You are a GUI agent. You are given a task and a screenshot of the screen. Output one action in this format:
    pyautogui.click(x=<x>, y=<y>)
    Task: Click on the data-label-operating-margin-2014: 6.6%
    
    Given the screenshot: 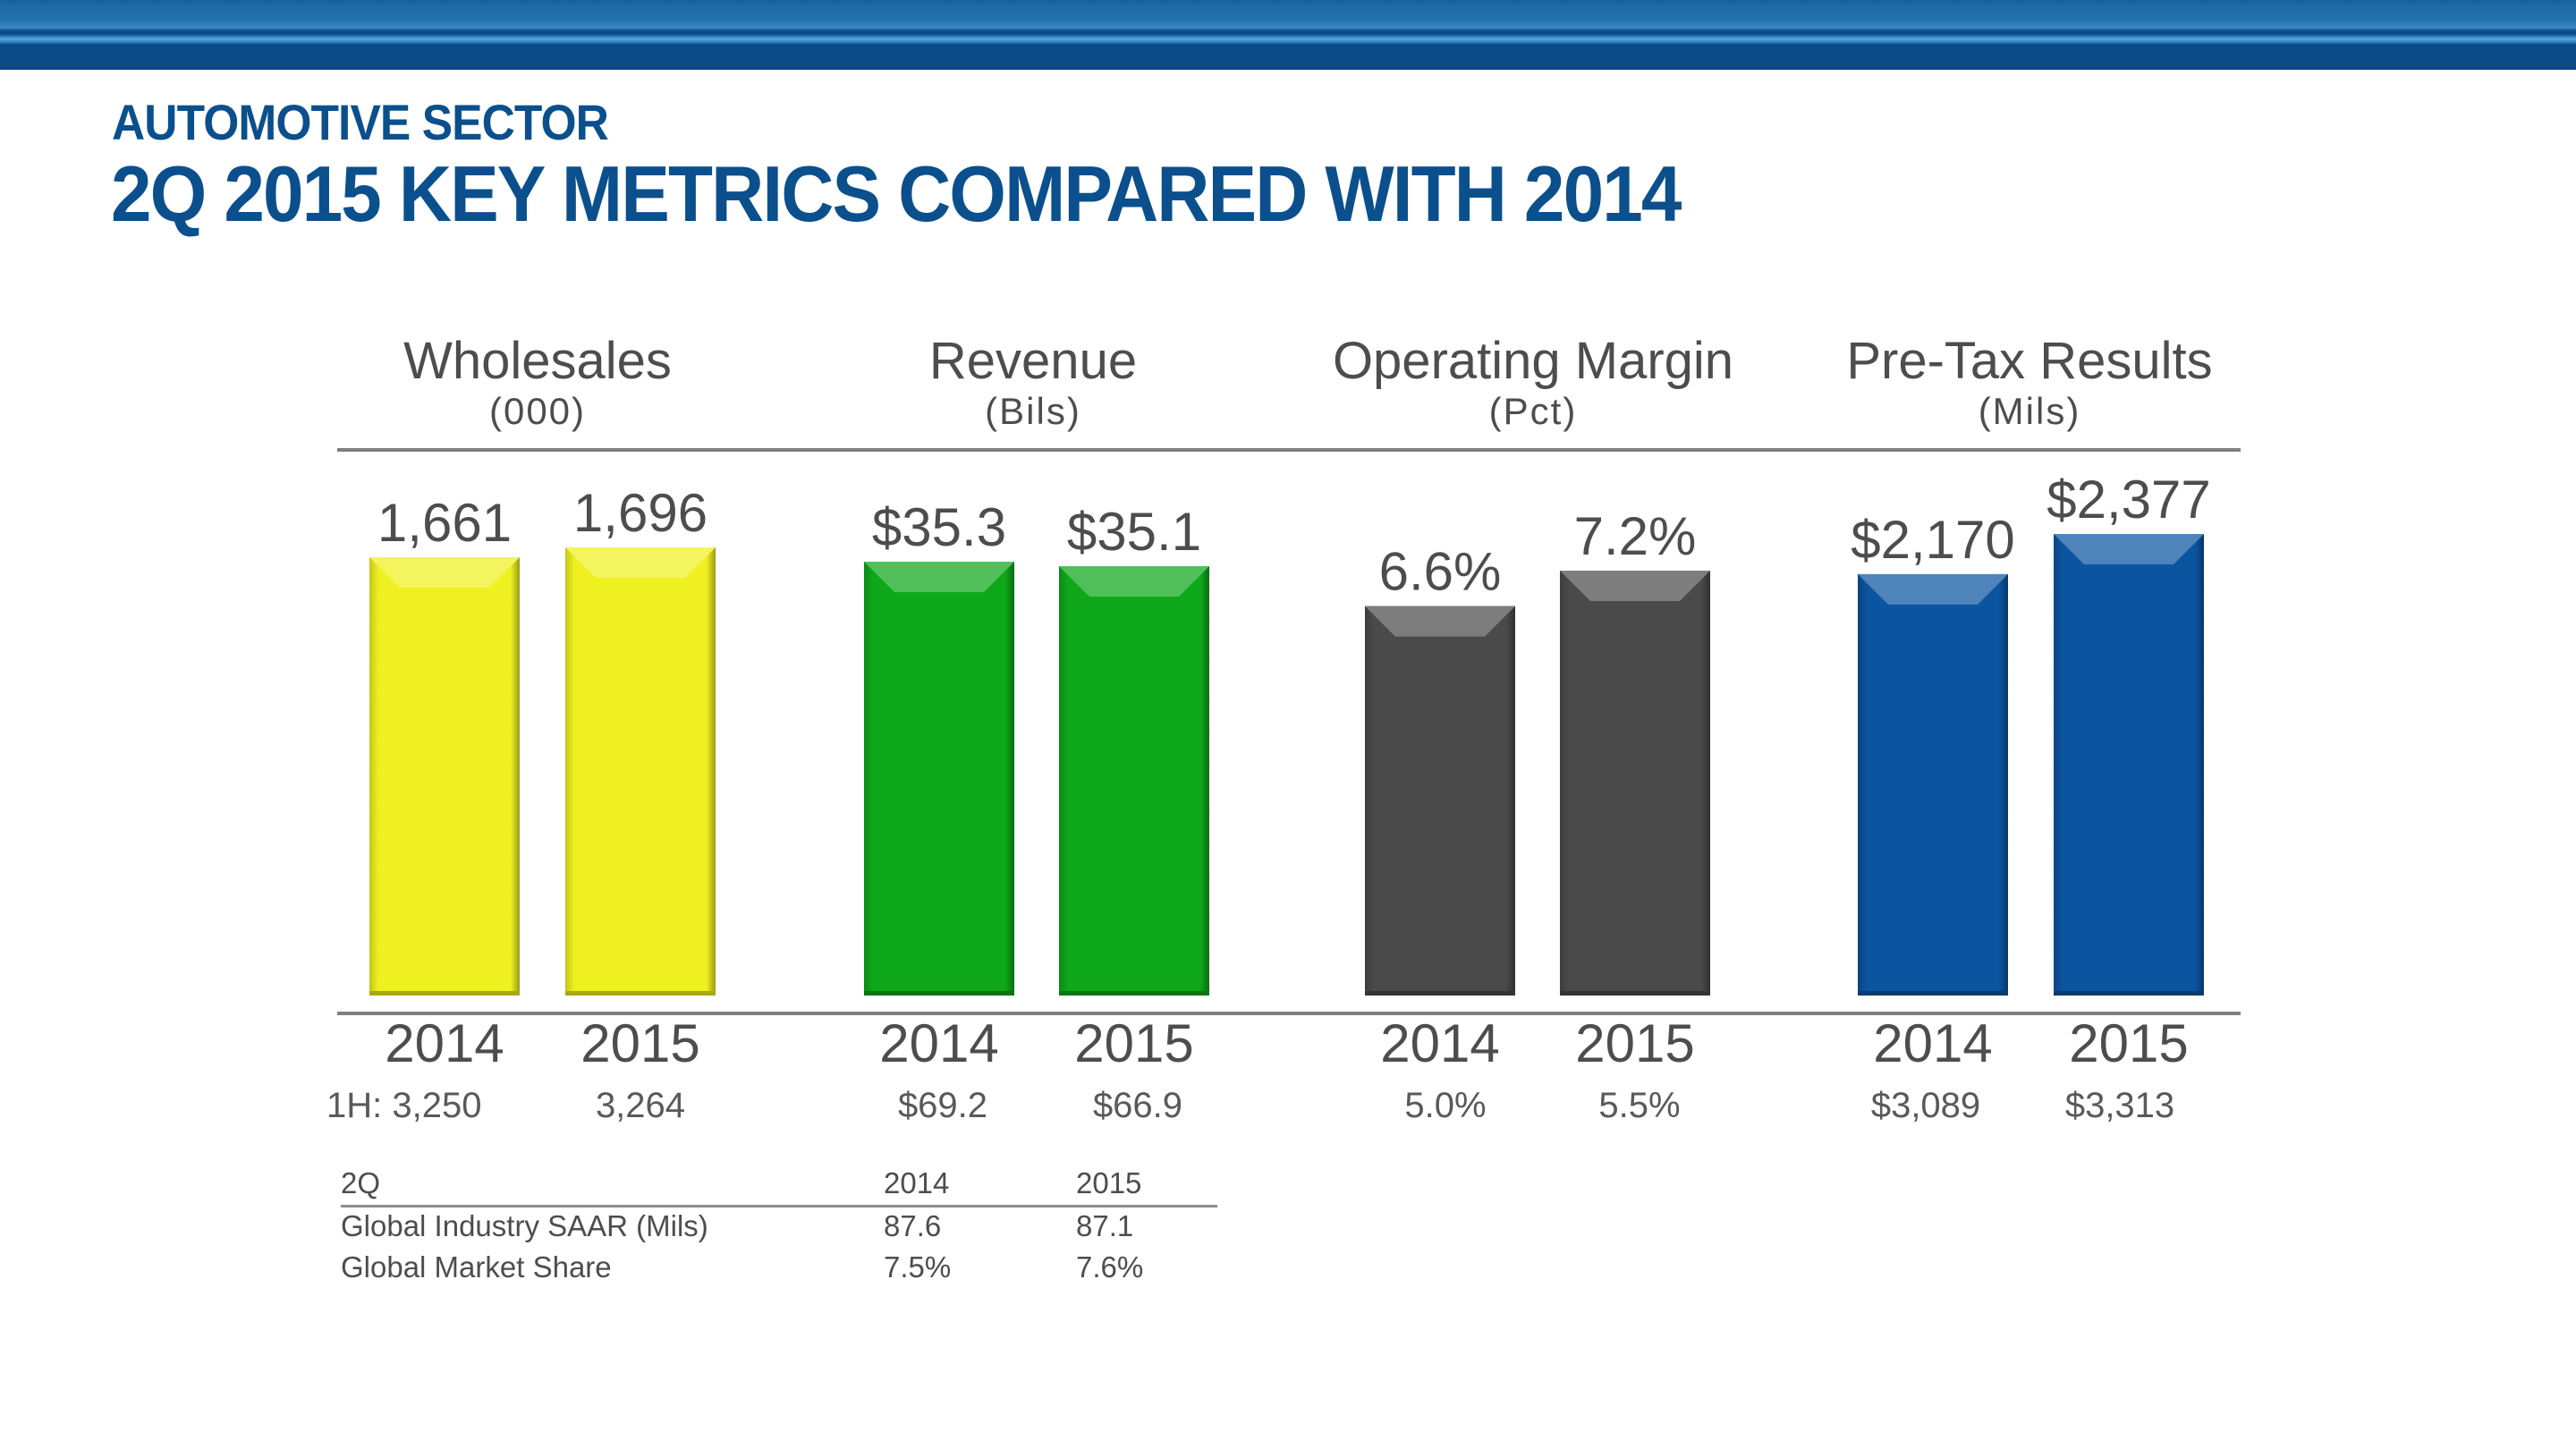 What is the action you would take?
    pyautogui.click(x=1440, y=572)
    